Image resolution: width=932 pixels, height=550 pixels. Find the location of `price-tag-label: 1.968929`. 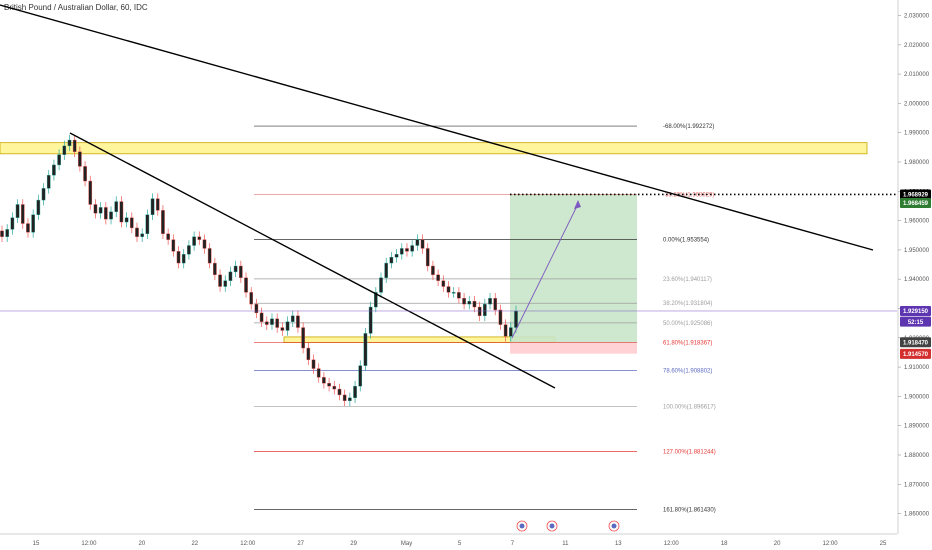

price-tag-label: 1.968929 is located at coordinates (916, 196).